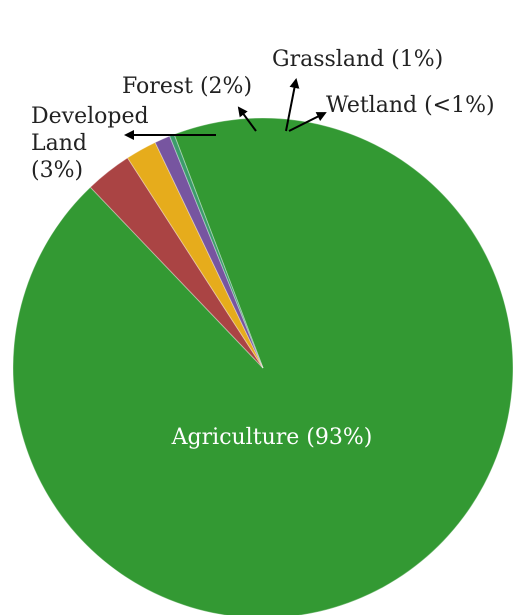 The image size is (526, 615). What do you see at coordinates (247, 119) in the screenshot?
I see `leader-arrow-forest` at bounding box center [247, 119].